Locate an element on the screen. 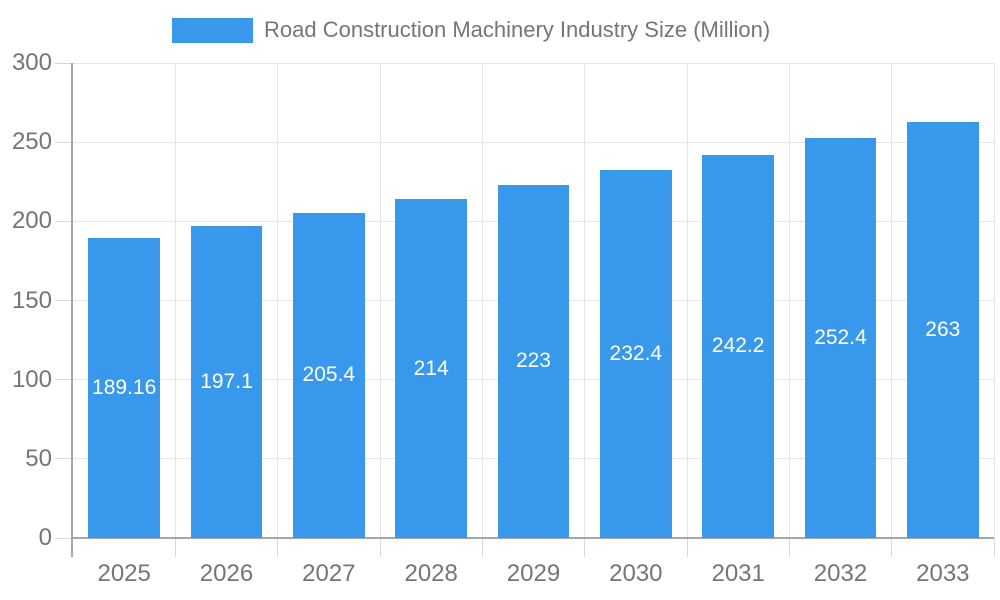 The width and height of the screenshot is (1000, 600). bar-value-label: 232.4 is located at coordinates (636, 353).